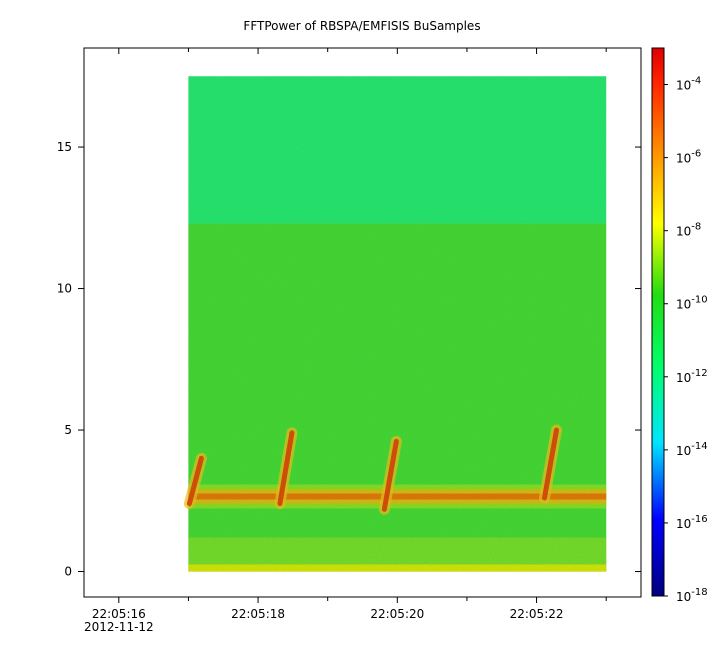  What do you see at coordinates (692, 303) in the screenshot?
I see `colorbar-tick-label: 10⁻¹⁰` at bounding box center [692, 303].